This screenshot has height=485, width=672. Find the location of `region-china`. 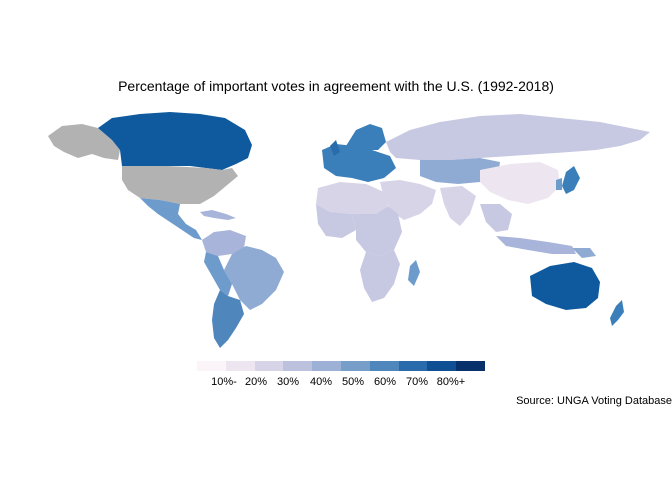

region-china is located at coordinates (520, 183).